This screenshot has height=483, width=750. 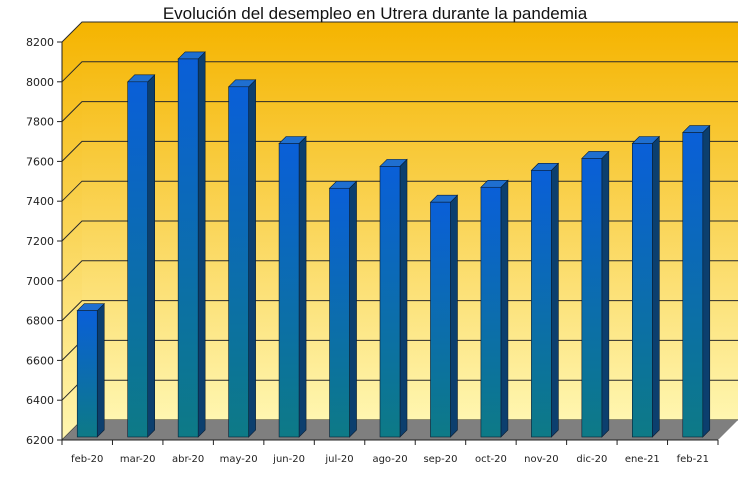 What do you see at coordinates (491, 459) in the screenshot?
I see `x-tick-label: oct-20` at bounding box center [491, 459].